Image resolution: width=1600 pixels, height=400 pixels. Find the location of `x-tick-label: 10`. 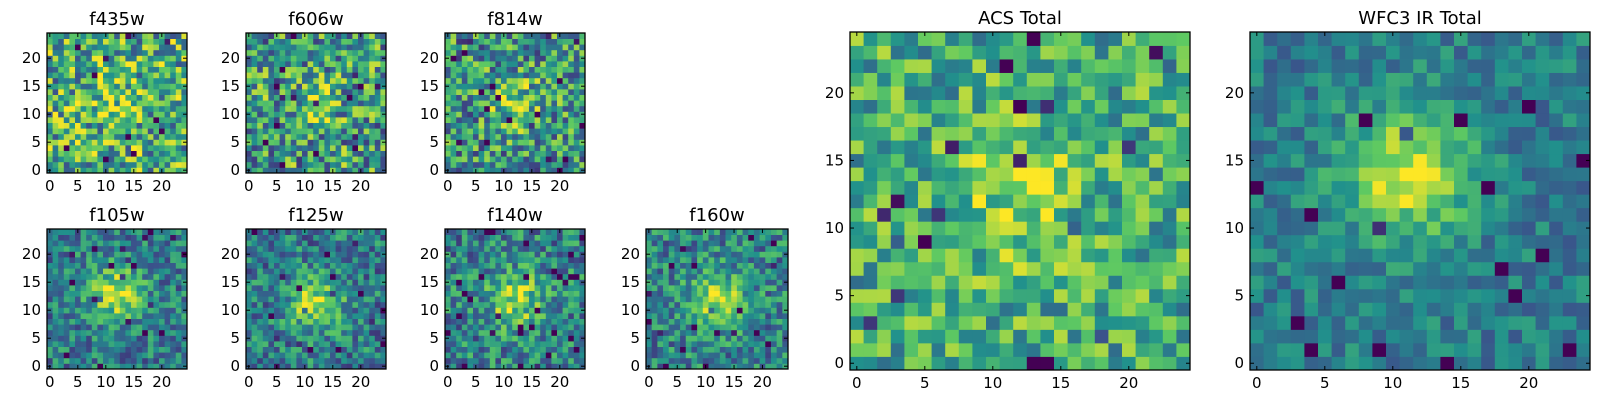

x-tick-label: 10 is located at coordinates (105, 382).